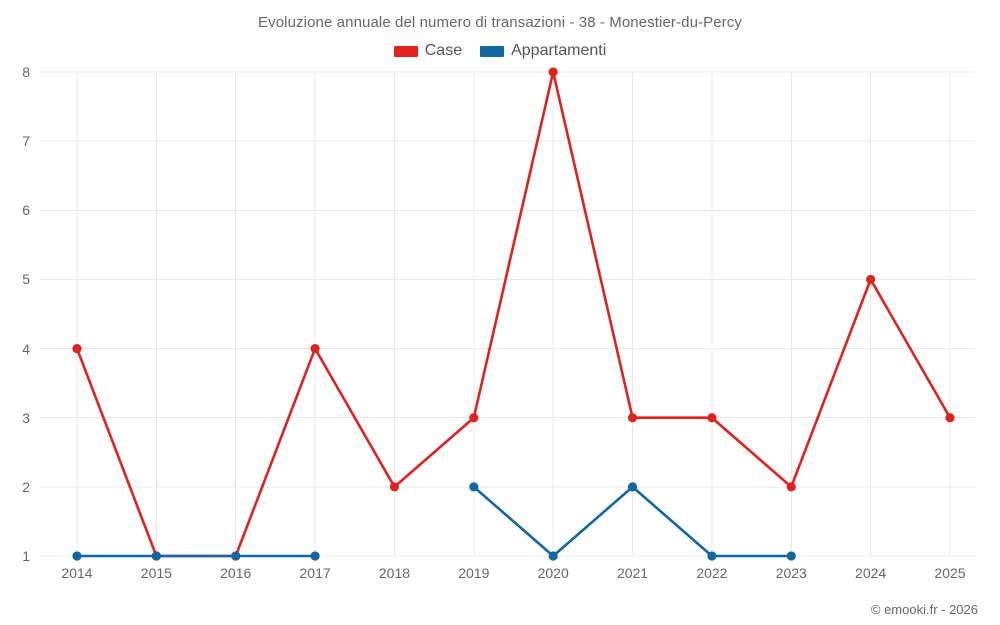 This screenshot has height=625, width=1000. Describe the element at coordinates (26, 141) in the screenshot. I see `y-axis-tick-label: 7` at that location.